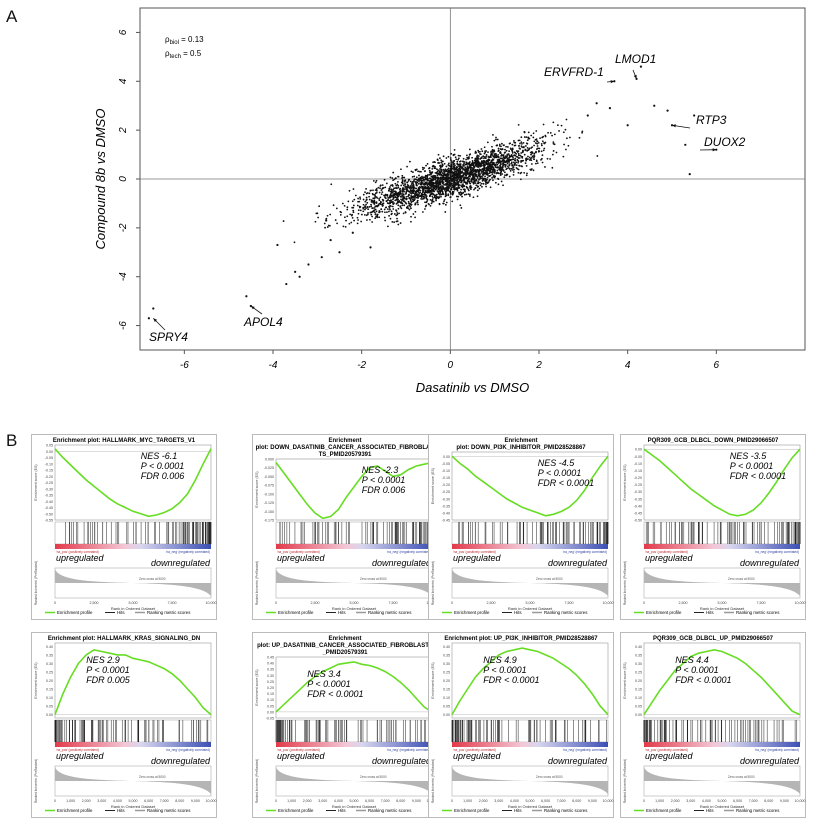  Describe the element at coordinates (569, 603) in the screenshot. I see `rank-x-tick-label: 7,500` at that location.